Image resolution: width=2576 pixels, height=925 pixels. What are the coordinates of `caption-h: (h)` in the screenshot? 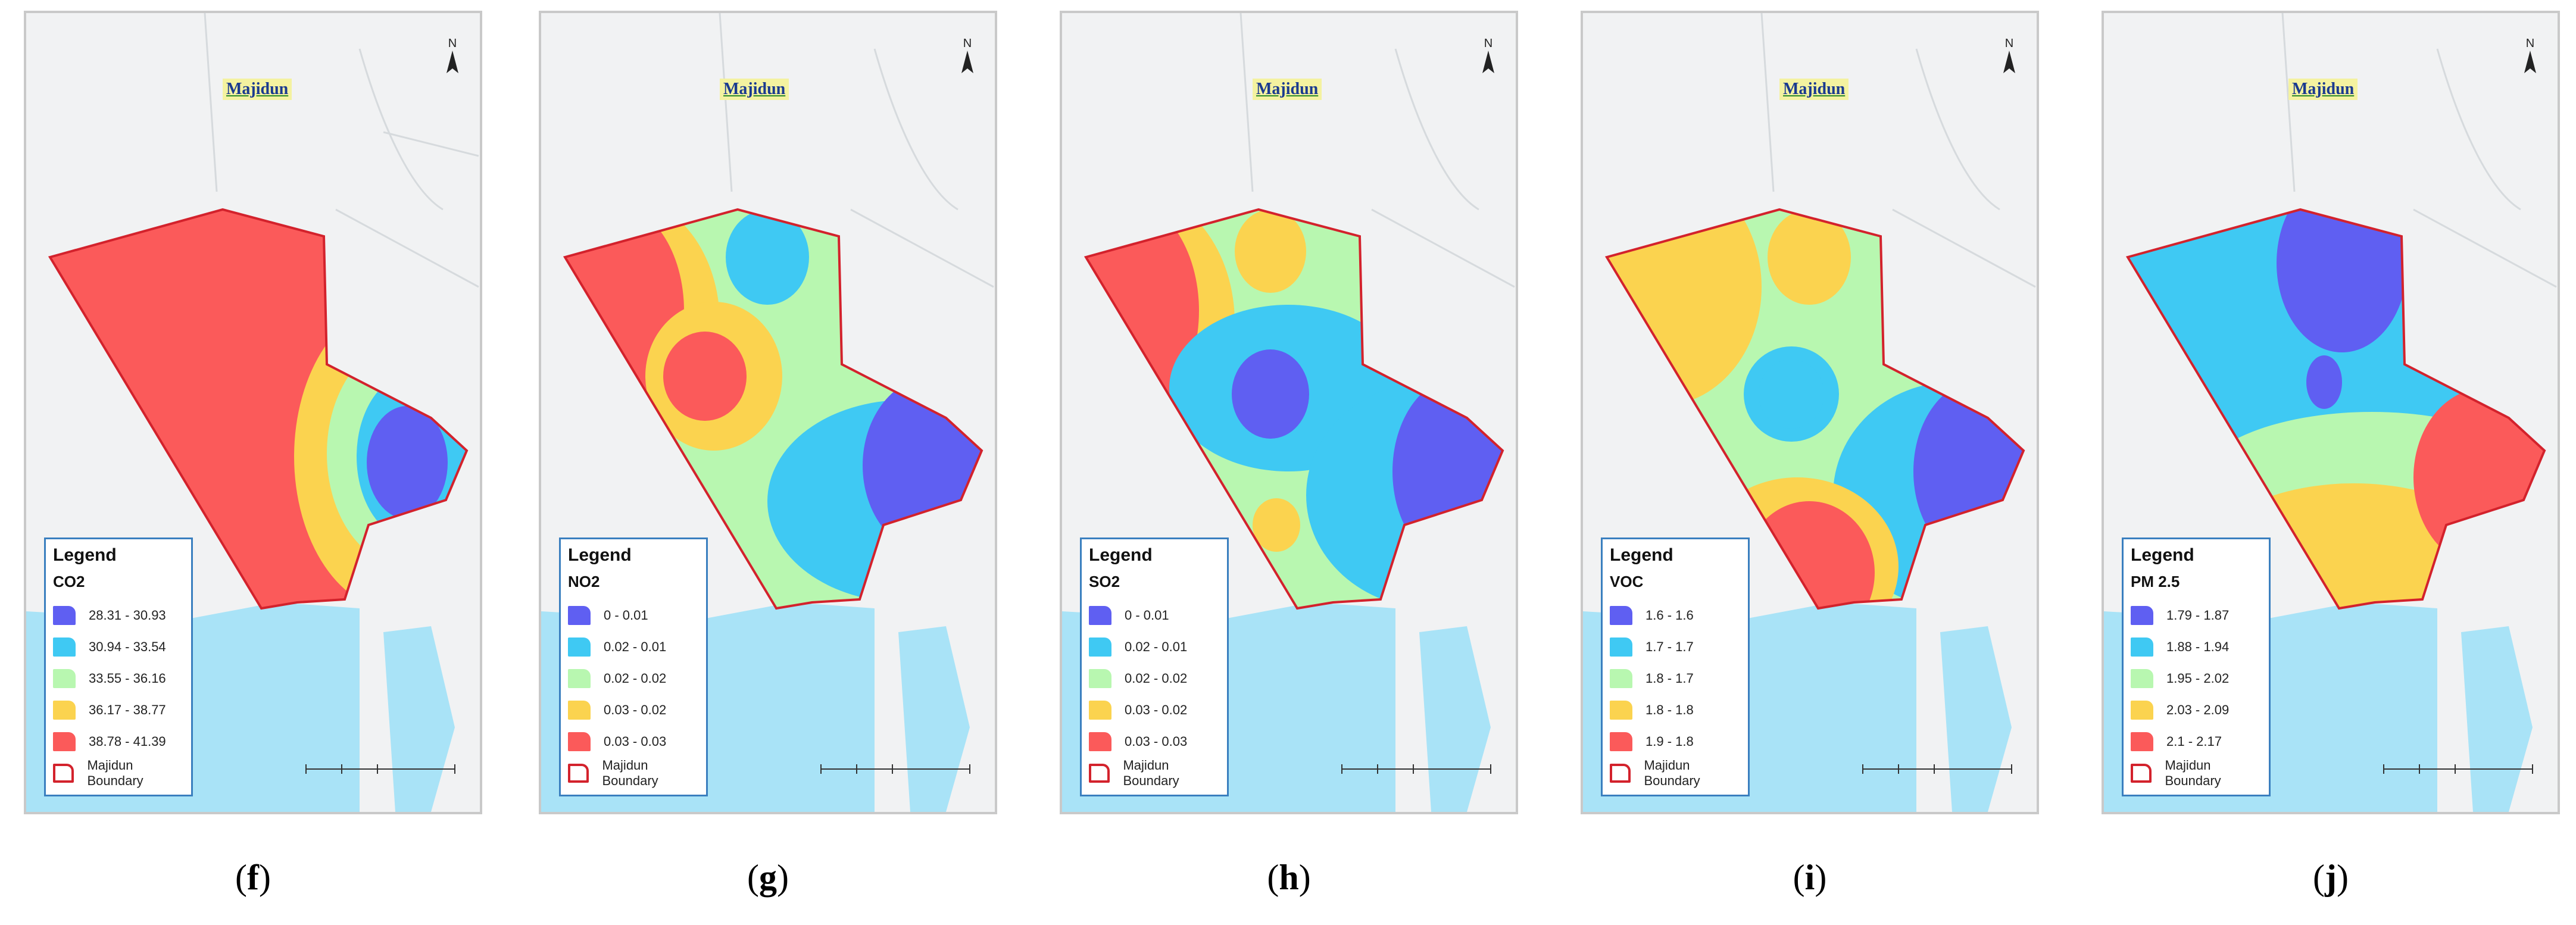 It's located at (1289, 877).